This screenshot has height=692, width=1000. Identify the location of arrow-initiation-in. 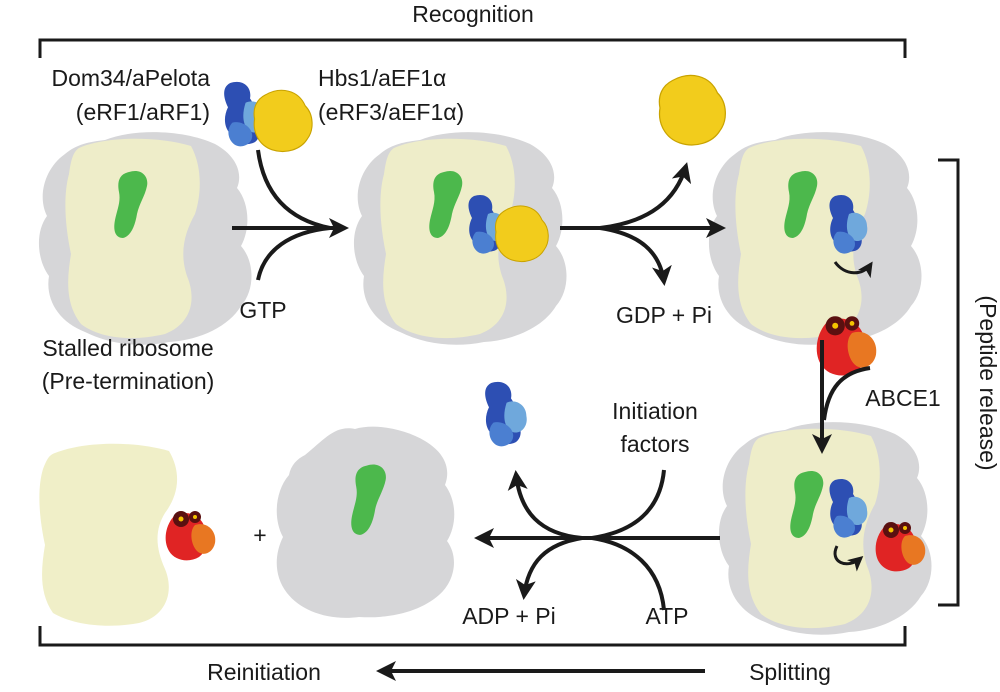
(628, 504).